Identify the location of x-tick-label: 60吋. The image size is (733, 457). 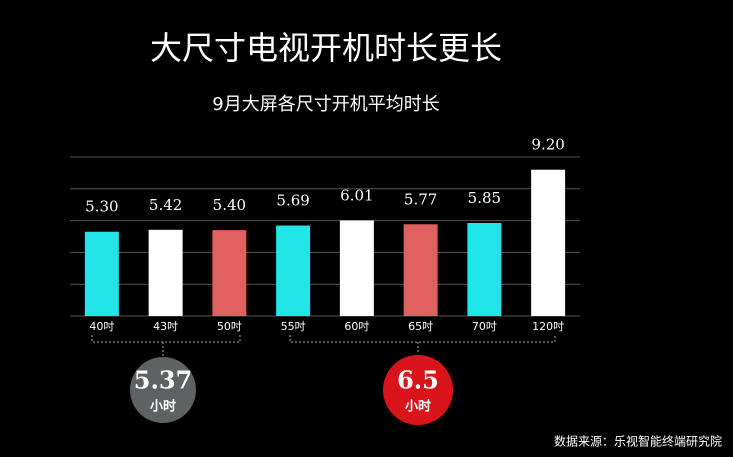
(356, 326).